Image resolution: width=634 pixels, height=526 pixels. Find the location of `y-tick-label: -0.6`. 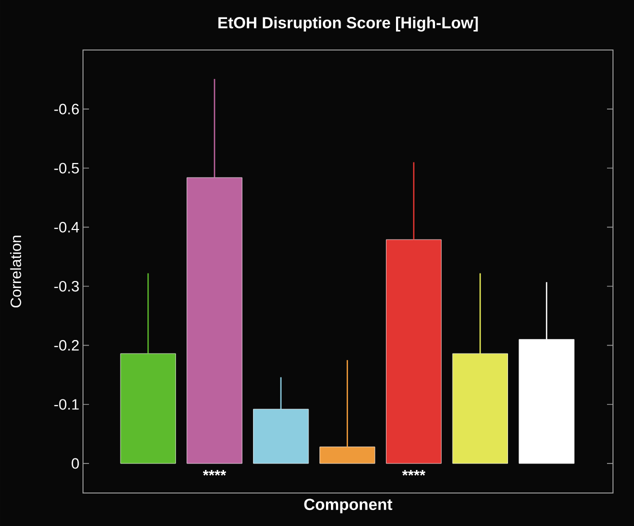

y-tick-label: -0.6 is located at coordinates (66, 109).